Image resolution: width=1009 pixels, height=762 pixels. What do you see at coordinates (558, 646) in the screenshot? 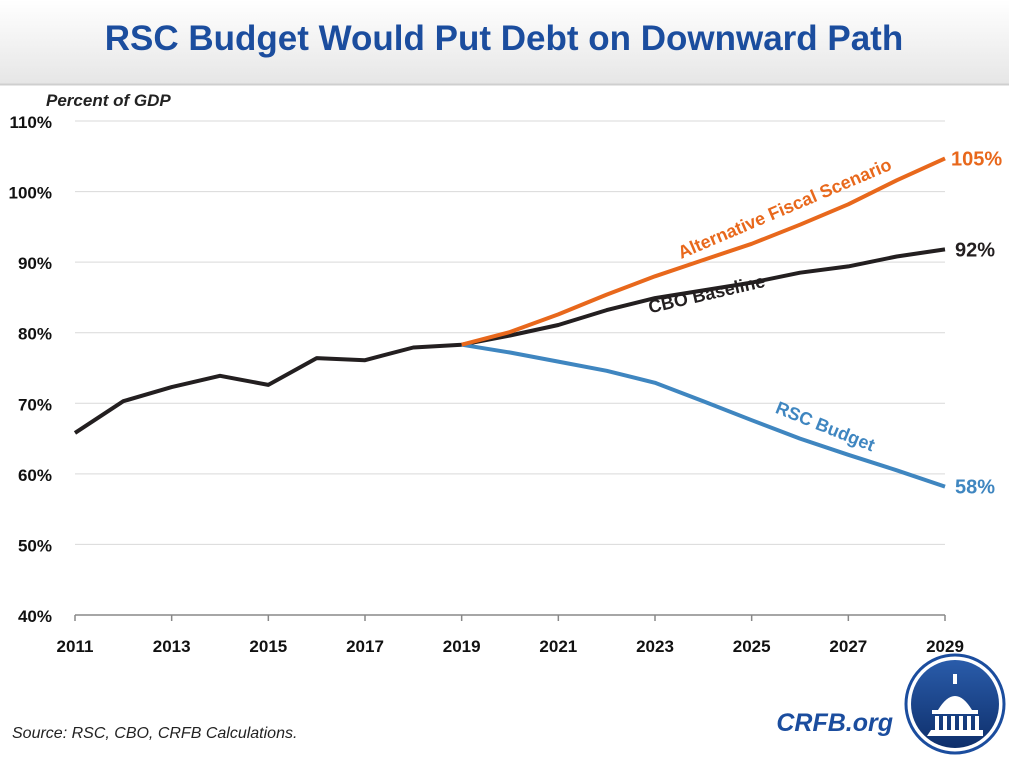
I see `x-tick-label: 2021` at bounding box center [558, 646].